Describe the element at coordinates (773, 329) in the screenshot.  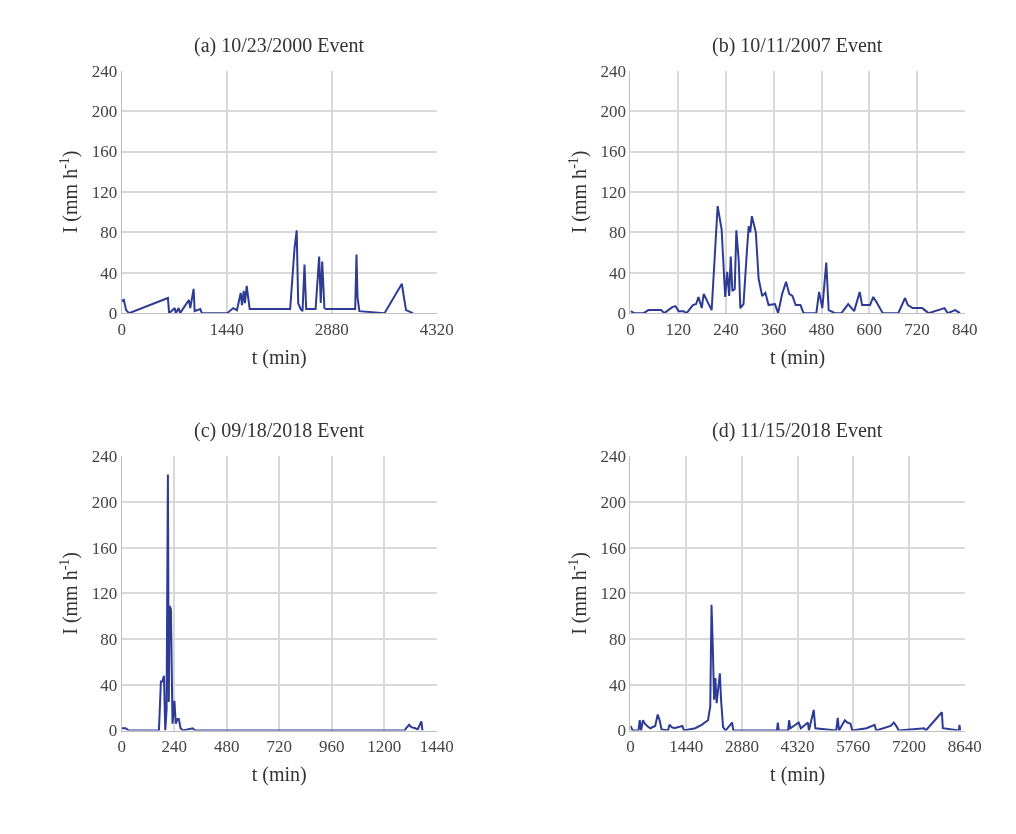
I see `x-tick-label: 360` at that location.